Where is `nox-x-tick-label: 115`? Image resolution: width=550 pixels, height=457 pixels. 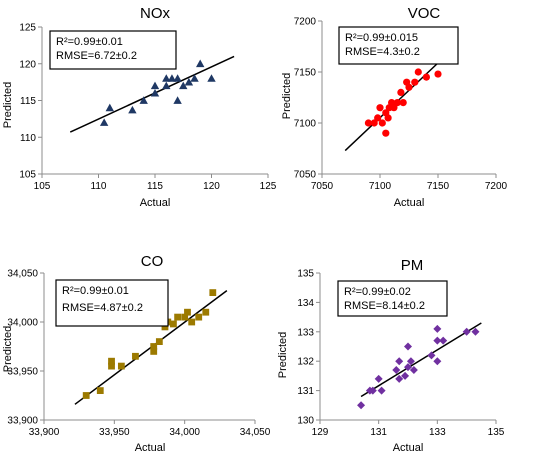
nox-x-tick-label: 115 is located at coordinates (155, 186).